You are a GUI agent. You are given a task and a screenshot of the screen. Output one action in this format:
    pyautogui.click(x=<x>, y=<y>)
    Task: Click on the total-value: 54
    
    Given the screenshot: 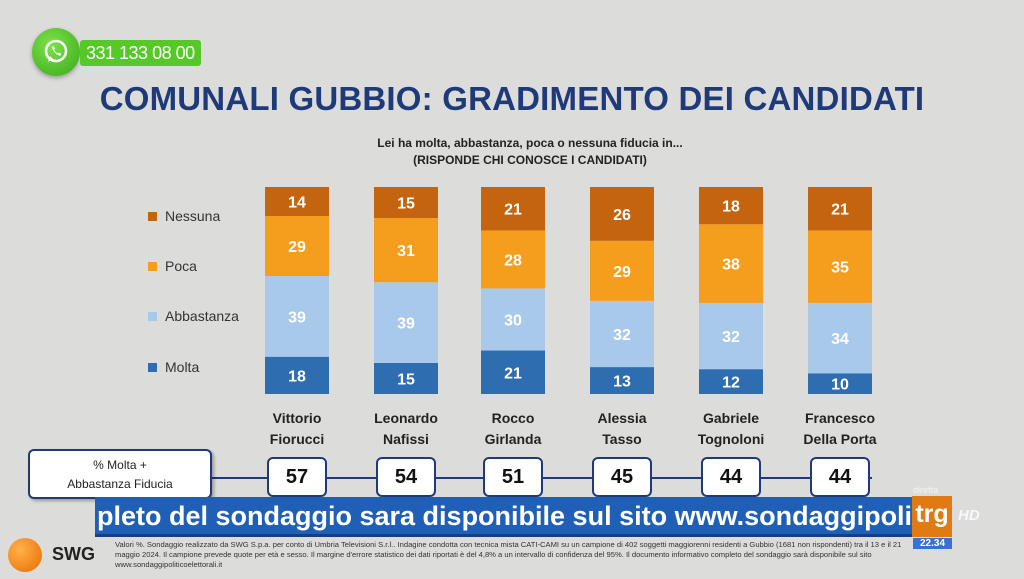 What is the action you would take?
    pyautogui.click(x=406, y=477)
    